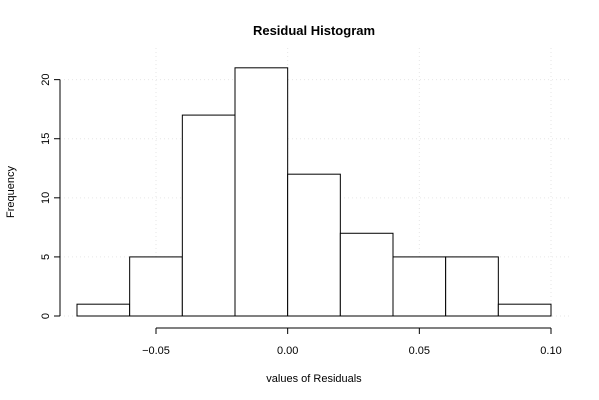 This screenshot has height=400, width=599. I want to click on y-tick-label: 20, so click(46, 80).